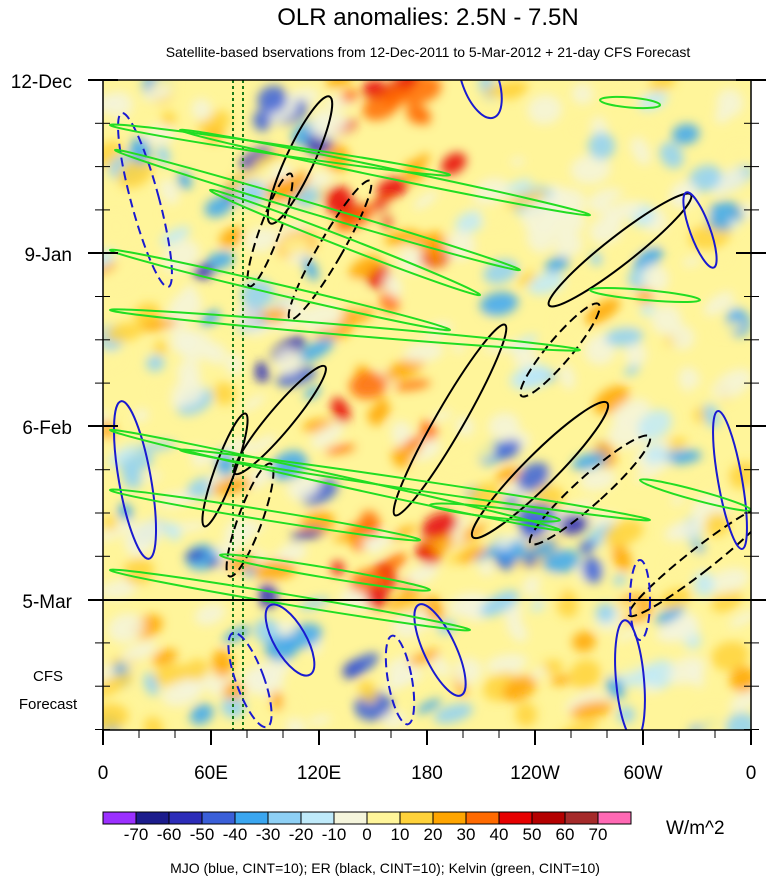 This screenshot has width=770, height=878. What do you see at coordinates (169, 834) in the screenshot?
I see `colorbar-label: -60` at bounding box center [169, 834].